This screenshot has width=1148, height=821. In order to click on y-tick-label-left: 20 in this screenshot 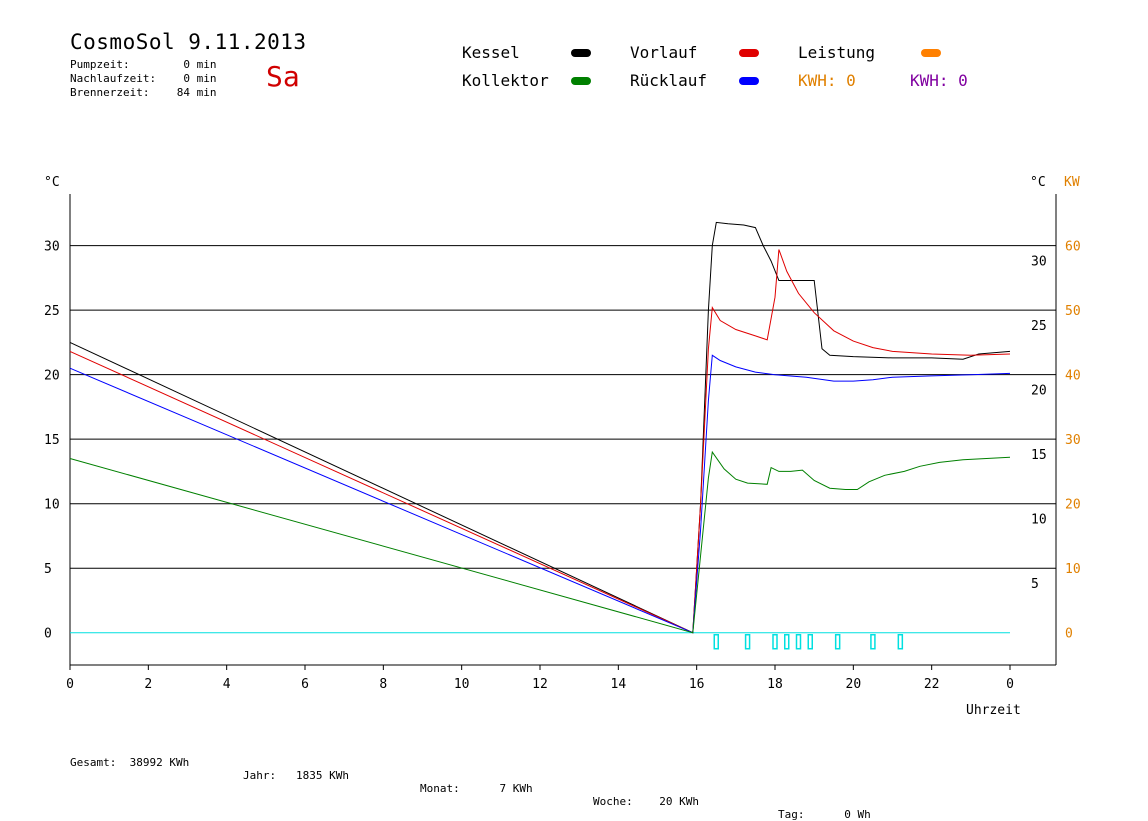, I will do `click(52, 376)`.